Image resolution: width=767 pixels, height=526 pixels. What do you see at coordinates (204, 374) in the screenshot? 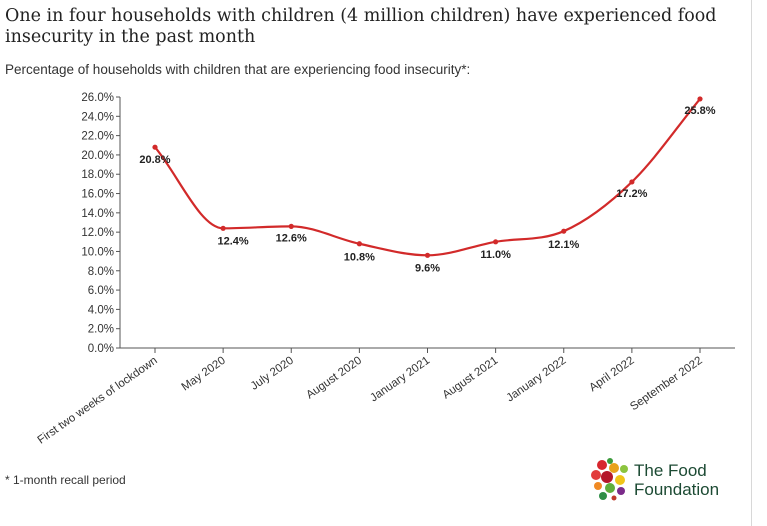
I see `x-tick-label: May 2020` at bounding box center [204, 374].